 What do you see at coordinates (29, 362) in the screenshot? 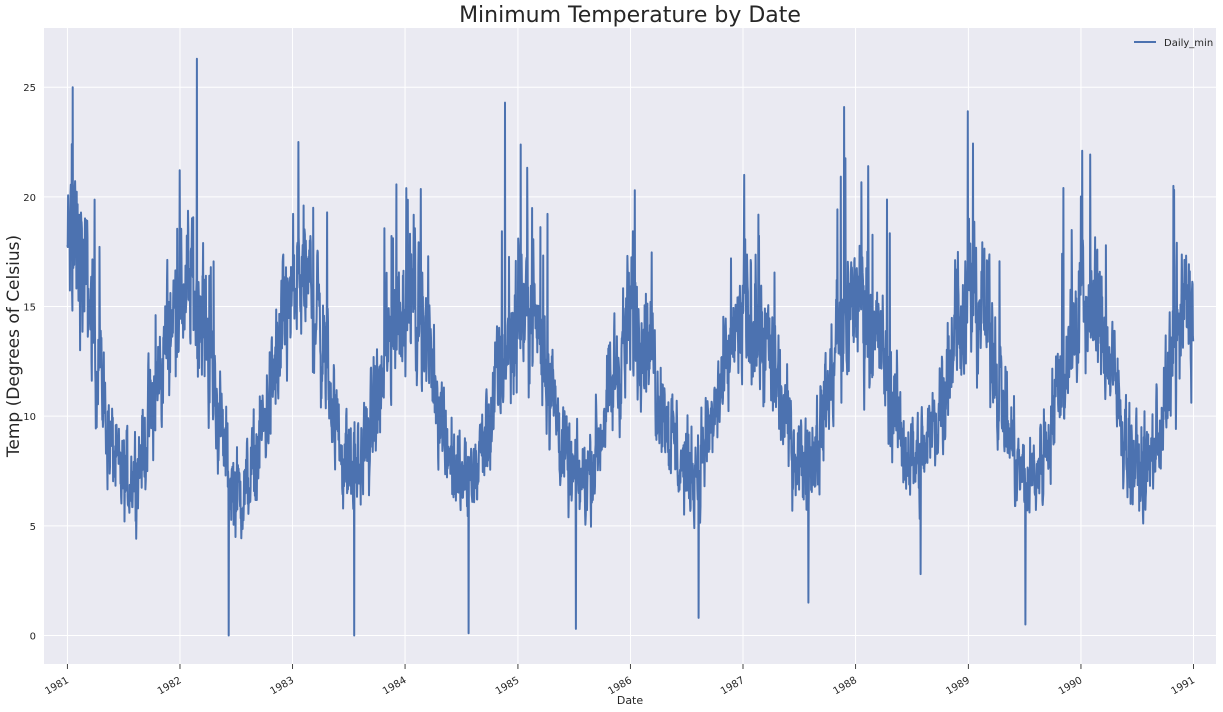
I see `y-axis-ticks: 0 5 10 15 20 25` at bounding box center [29, 362].